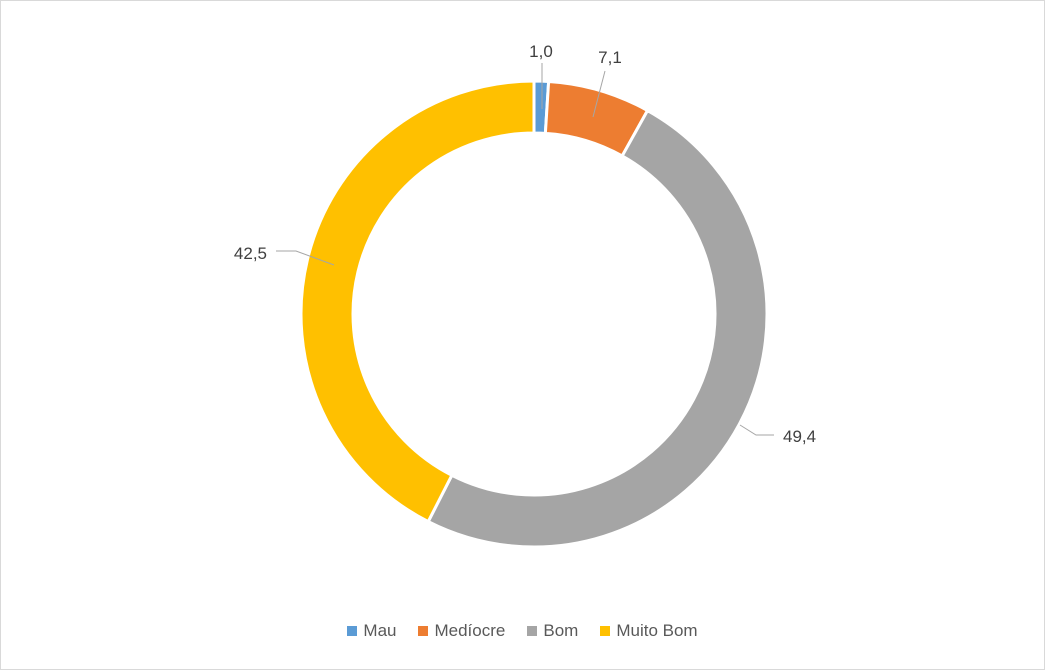 This screenshot has height=670, width=1045. Describe the element at coordinates (599, 94) in the screenshot. I see `leader-line-mediocre` at that location.